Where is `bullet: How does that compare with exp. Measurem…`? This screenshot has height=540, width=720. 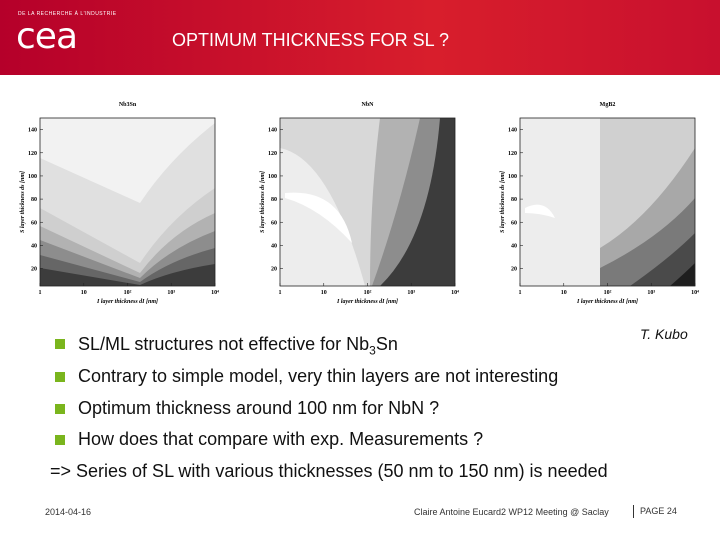
bullet: How does that compare with exp. Measurem… is located at coordinates (281, 439).